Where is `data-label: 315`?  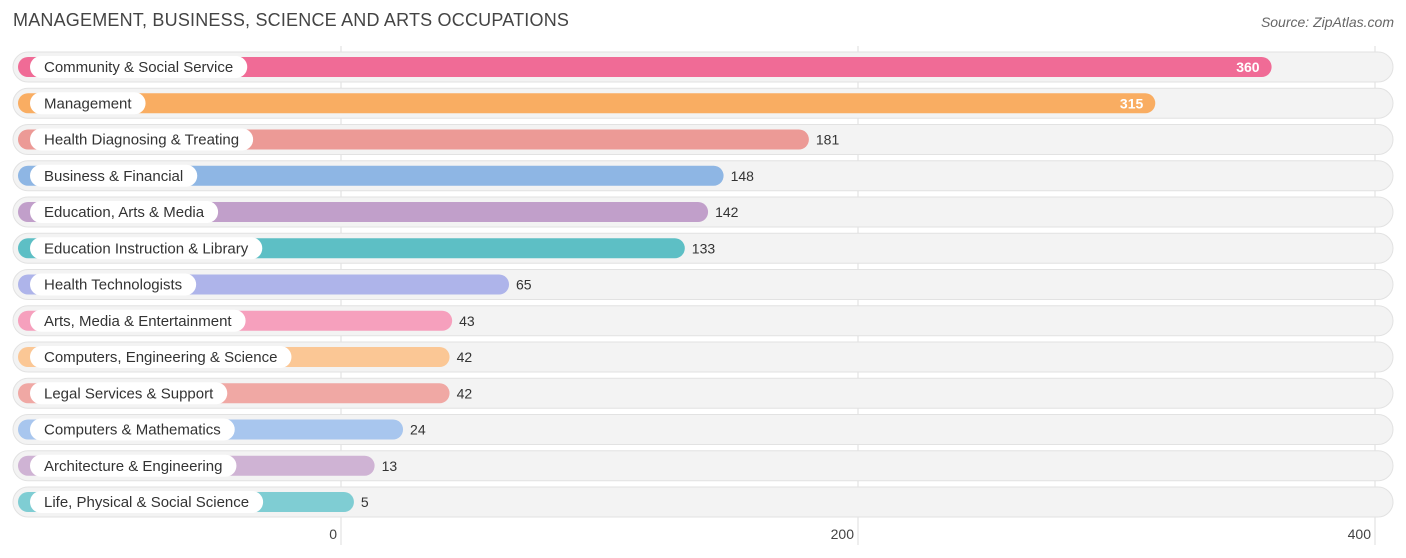 data-label: 315 is located at coordinates (1132, 103).